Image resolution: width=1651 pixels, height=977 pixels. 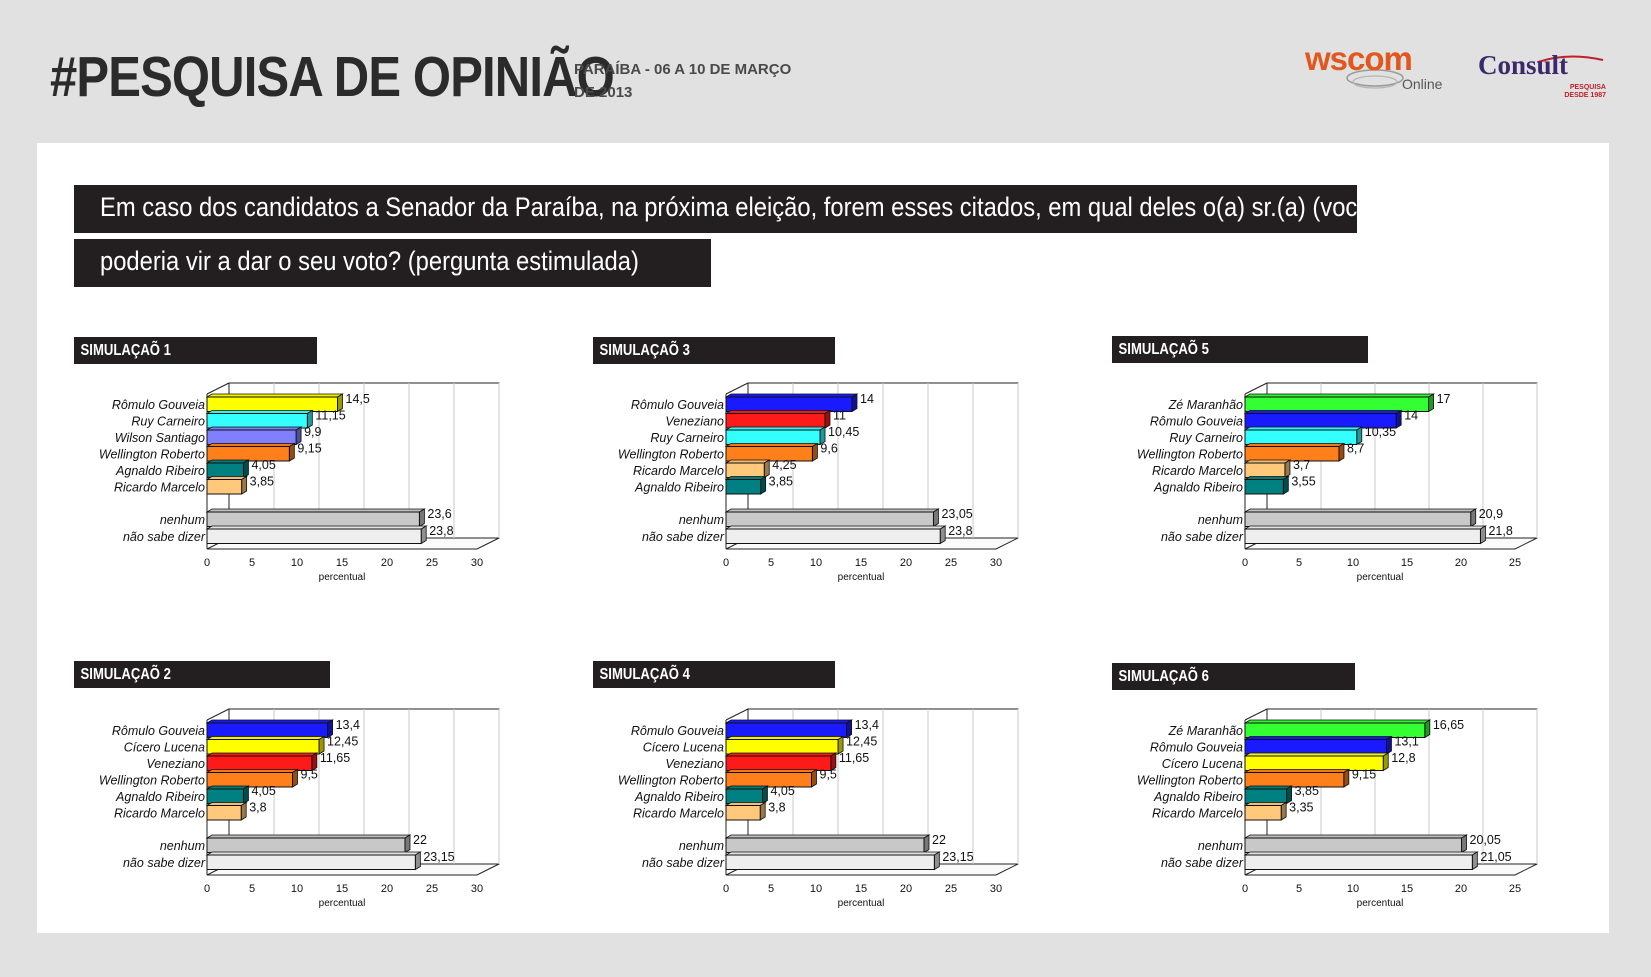 I want to click on x-tick-label: 15, so click(x=861, y=889).